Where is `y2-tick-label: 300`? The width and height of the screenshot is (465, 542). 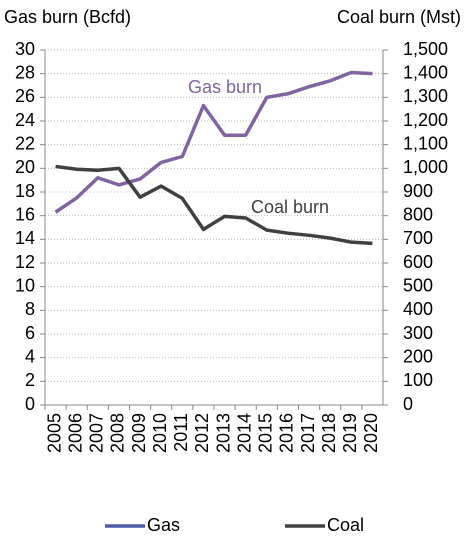 y2-tick-label: 300 is located at coordinates (418, 333).